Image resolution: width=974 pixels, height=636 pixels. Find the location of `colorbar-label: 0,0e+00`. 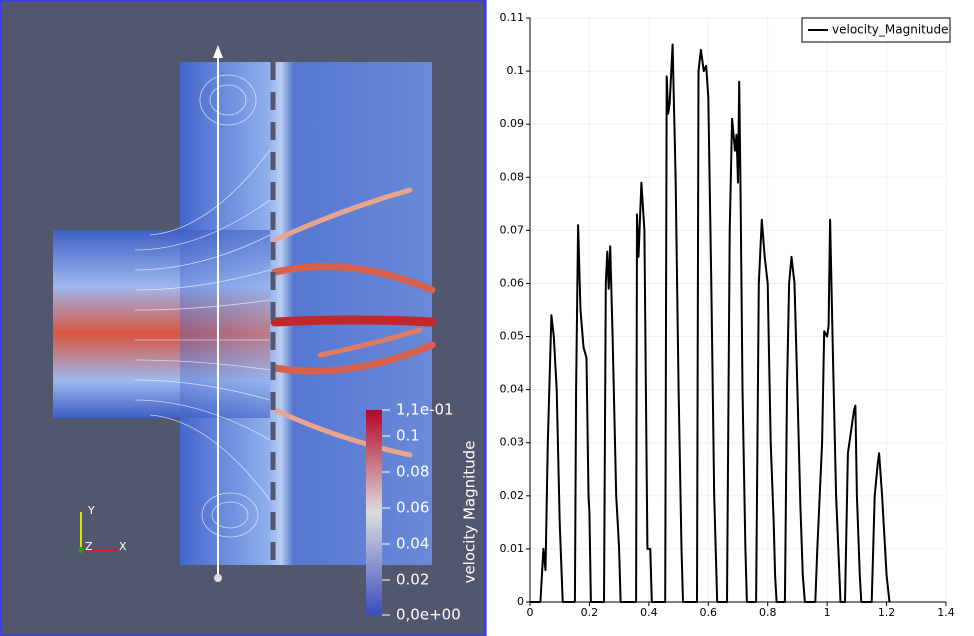

colorbar-label: 0,0e+00 is located at coordinates (428, 615).